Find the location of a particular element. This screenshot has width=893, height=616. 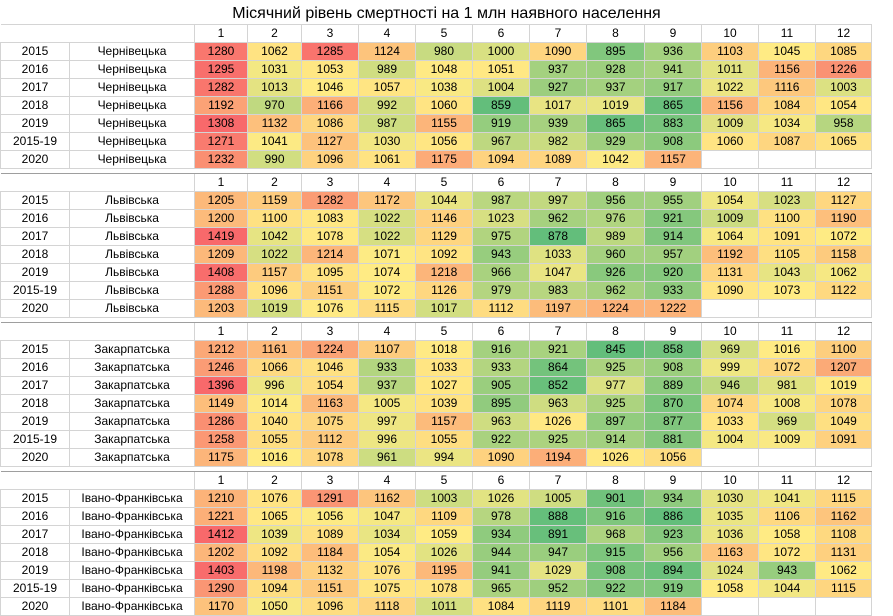

value-cell: 883 is located at coordinates (673, 123).